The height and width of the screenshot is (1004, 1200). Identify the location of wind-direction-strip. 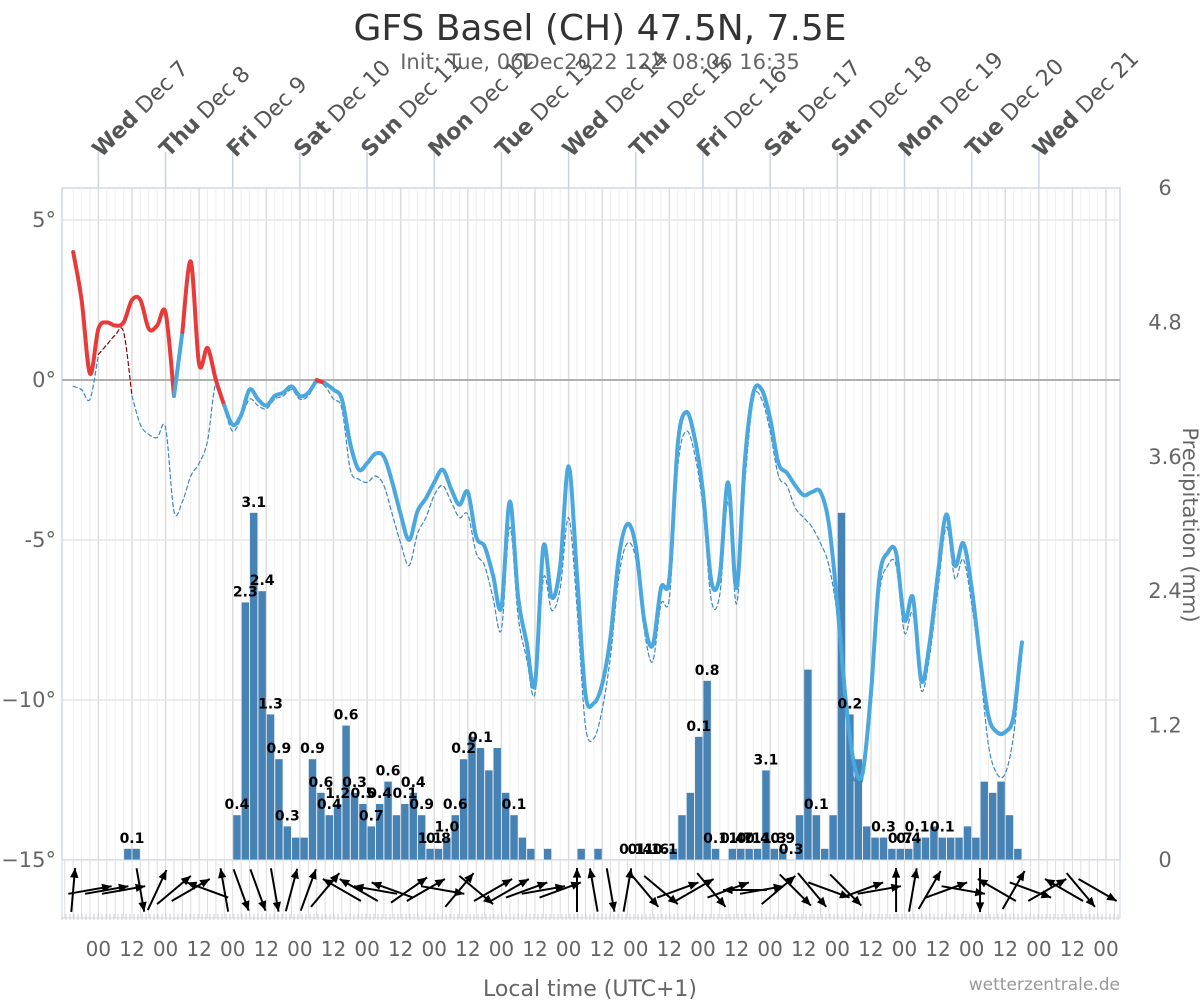
(591, 889).